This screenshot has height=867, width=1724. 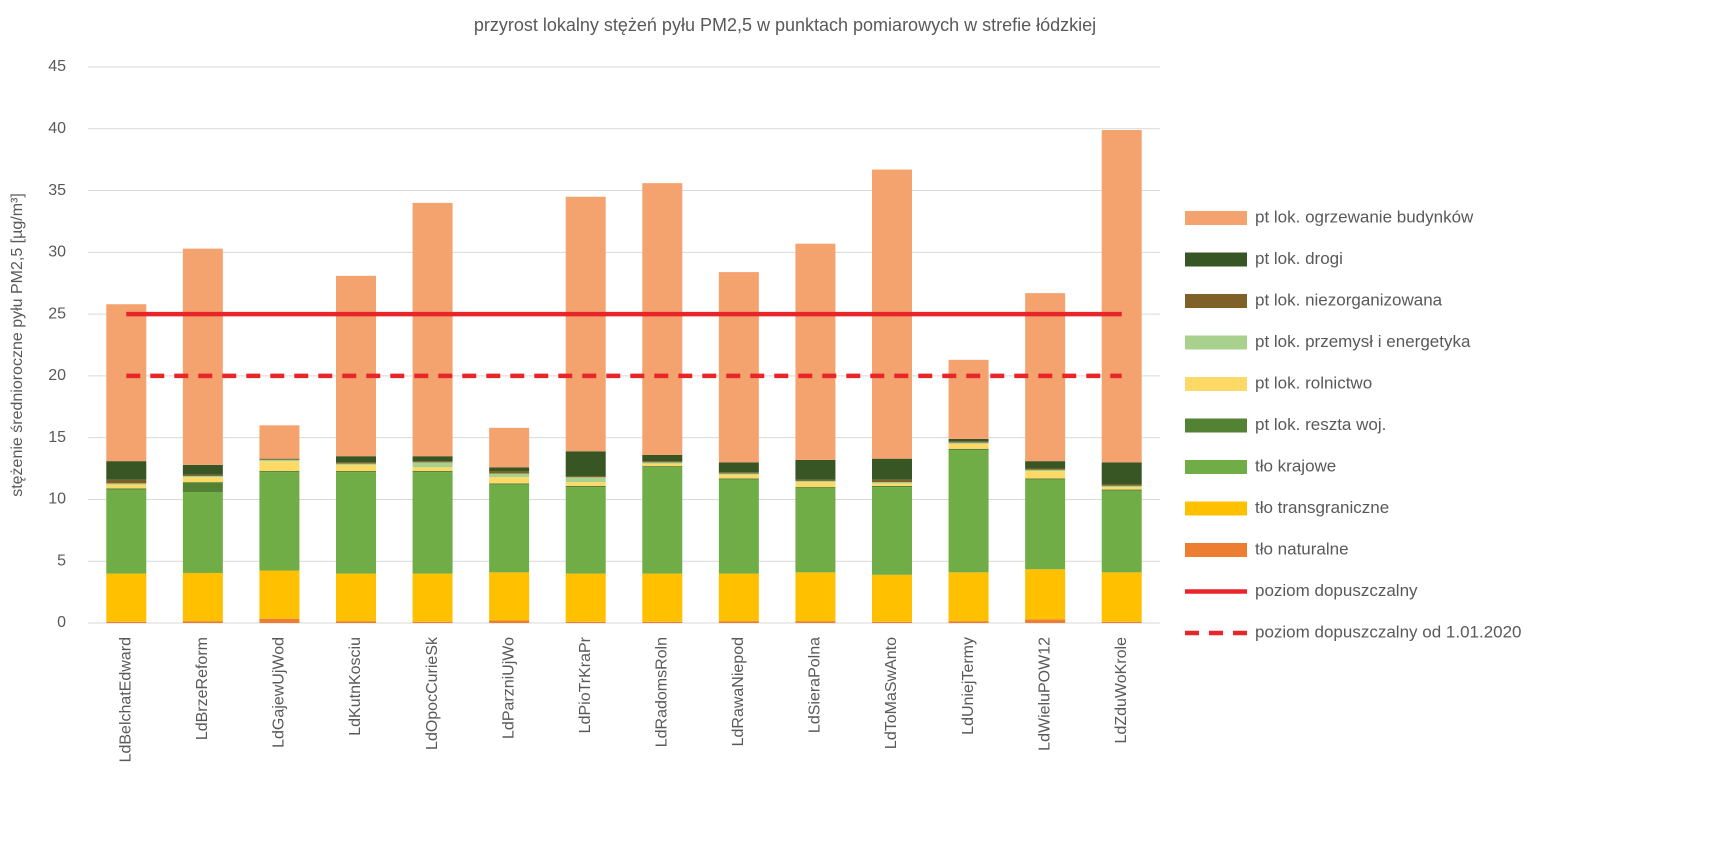 What do you see at coordinates (1299, 258) in the screenshot?
I see `legend-label: pt lok. drogi` at bounding box center [1299, 258].